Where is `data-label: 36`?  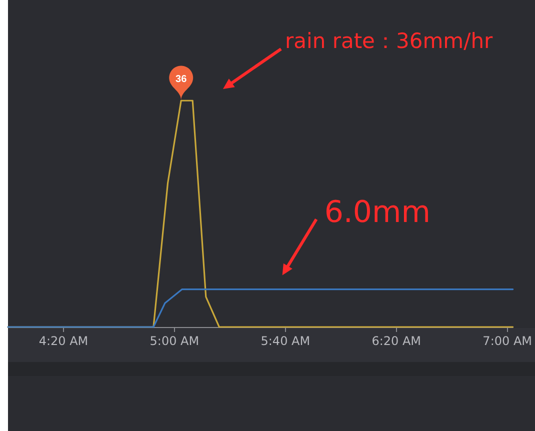
data-label: 36 is located at coordinates (182, 80).